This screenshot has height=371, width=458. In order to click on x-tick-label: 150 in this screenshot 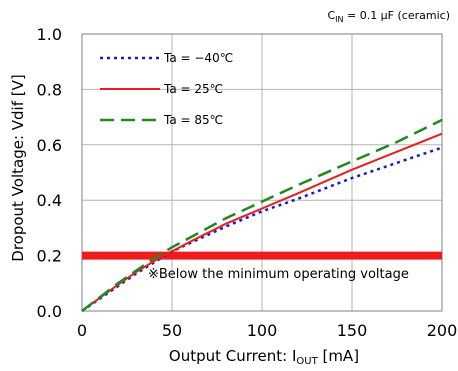, I will do `click(352, 330)`.